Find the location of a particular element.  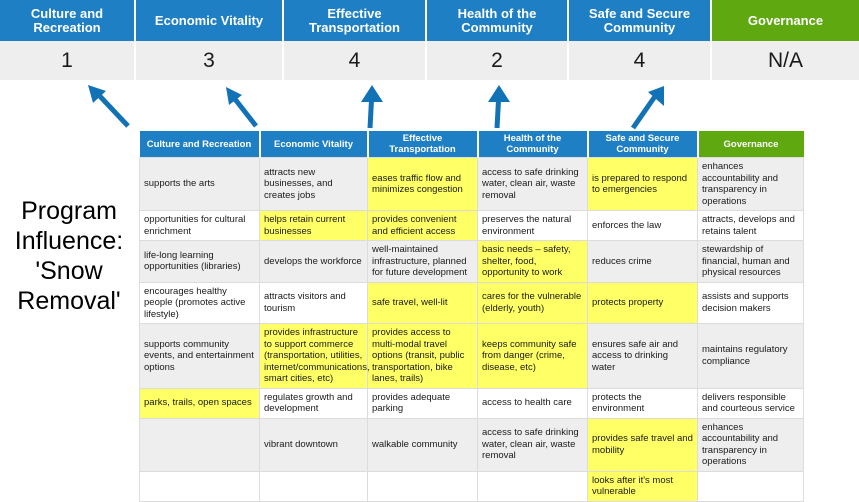

matrix-cell: reduces crime is located at coordinates (642, 261).